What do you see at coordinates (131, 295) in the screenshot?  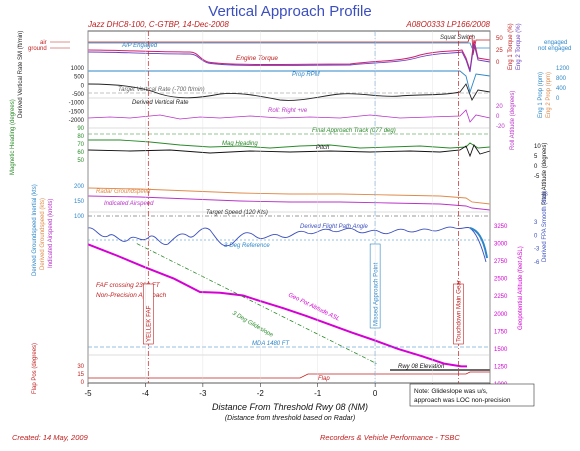 I see `non-precision-approach-label: Non-Precision Approach` at bounding box center [131, 295].